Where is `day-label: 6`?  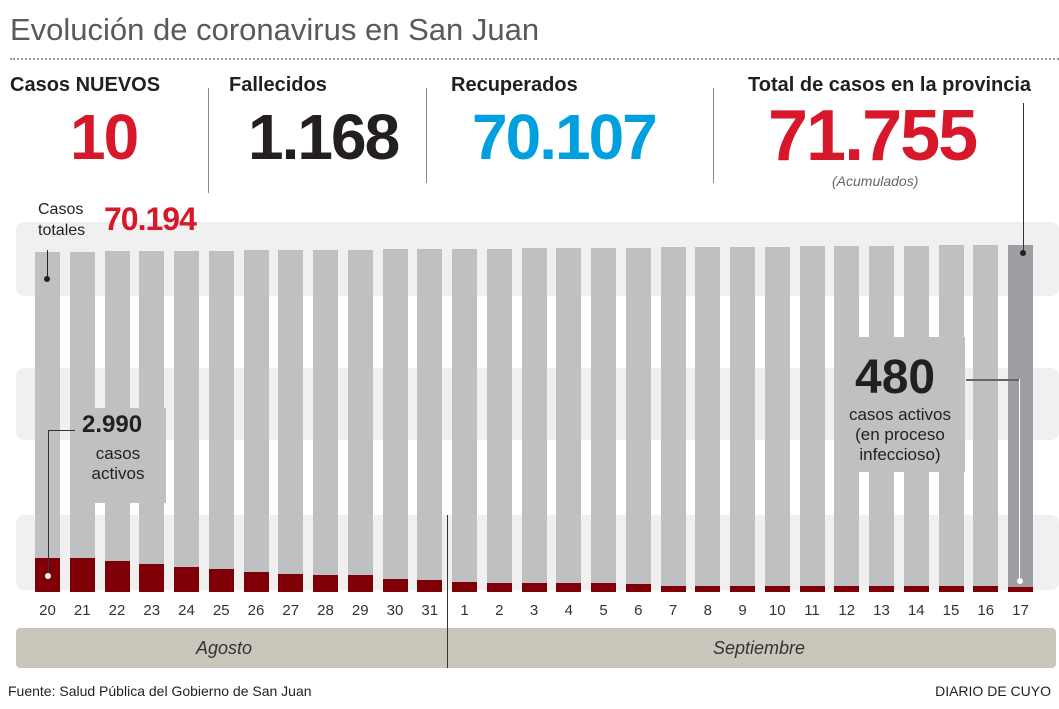
day-label: 6 is located at coordinates (638, 610).